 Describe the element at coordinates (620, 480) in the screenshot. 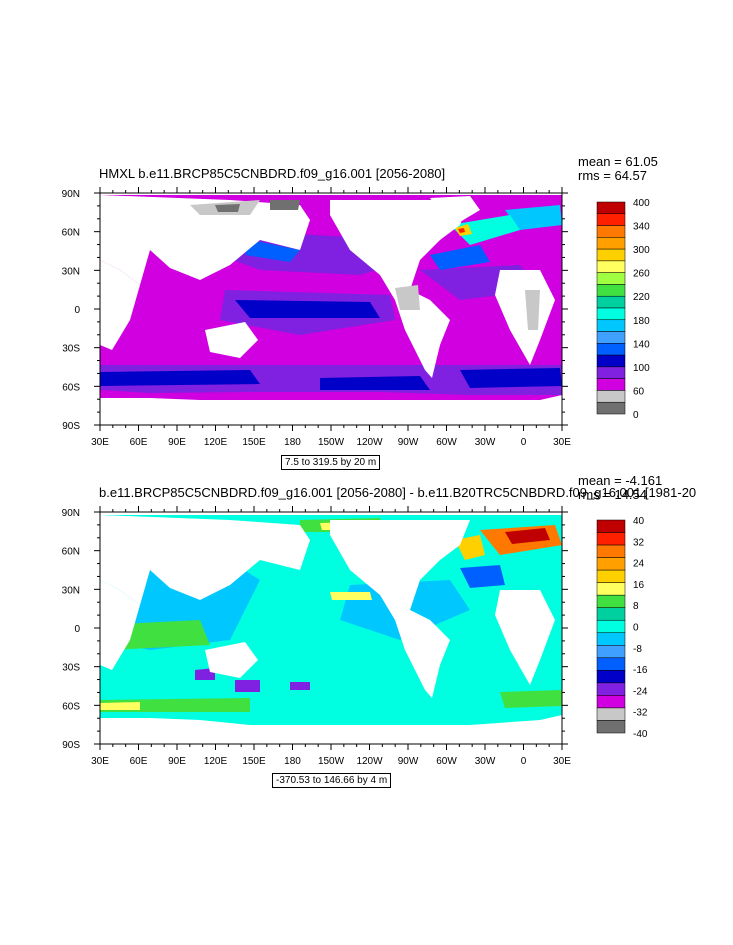

I see `panel2-mean: mean = -4.161` at that location.